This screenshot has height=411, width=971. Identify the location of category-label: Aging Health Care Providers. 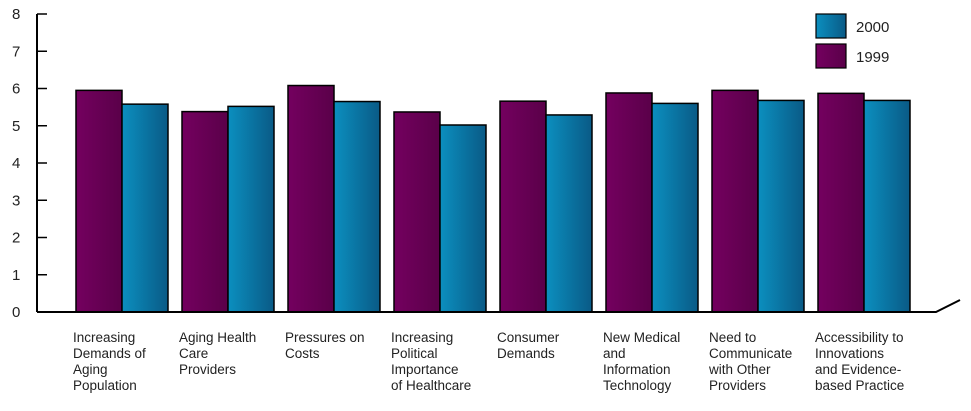
(217, 353).